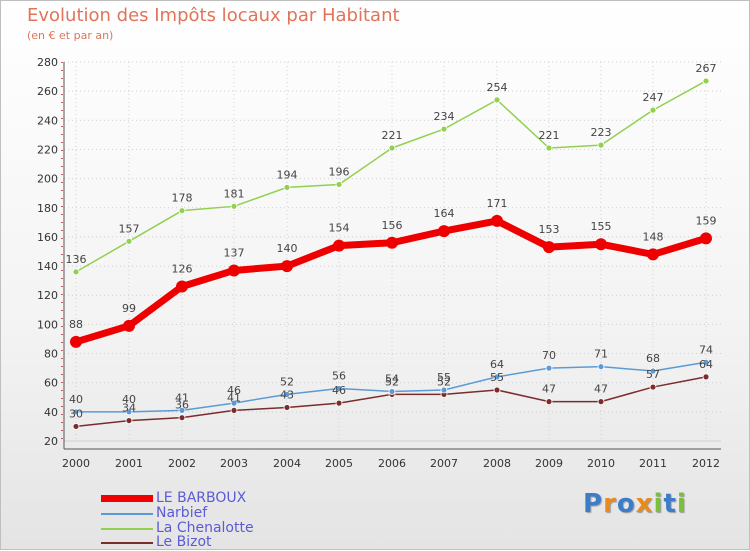 The height and width of the screenshot is (551, 750). I want to click on proxiti-logo: Proxiti, so click(635, 504).